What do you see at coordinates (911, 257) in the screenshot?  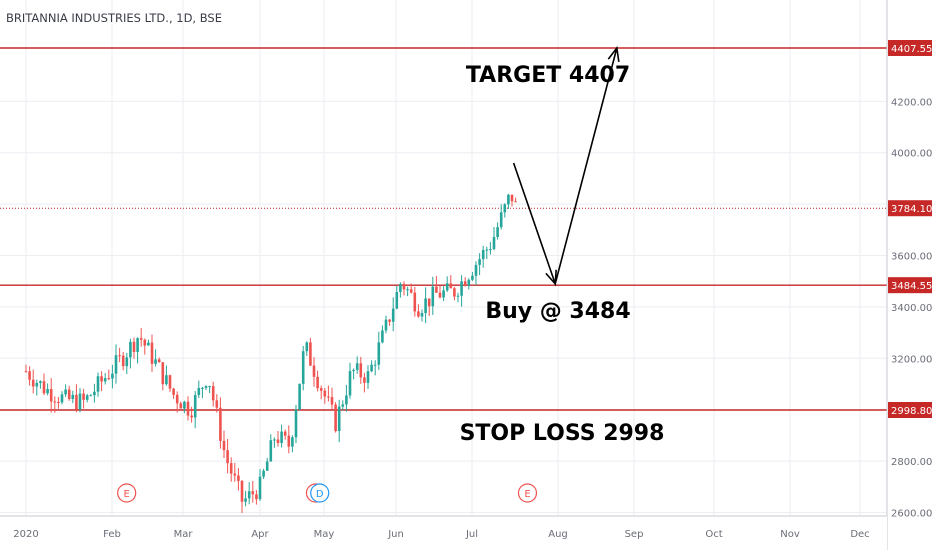 I see `y-tick-label: 3600.00` at bounding box center [911, 257].